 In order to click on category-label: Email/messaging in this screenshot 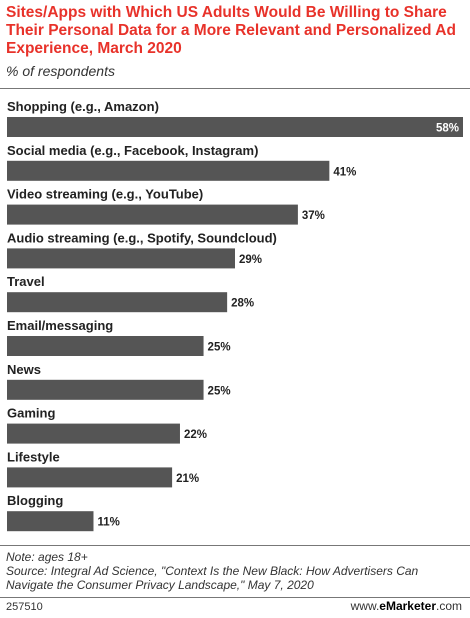, I will do `click(60, 325)`.